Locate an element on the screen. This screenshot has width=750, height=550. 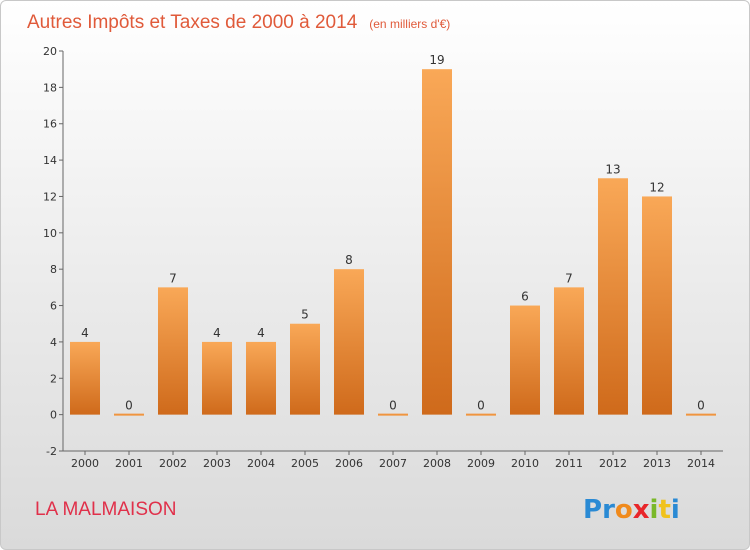
y-tick-label: 10 is located at coordinates (50, 233).